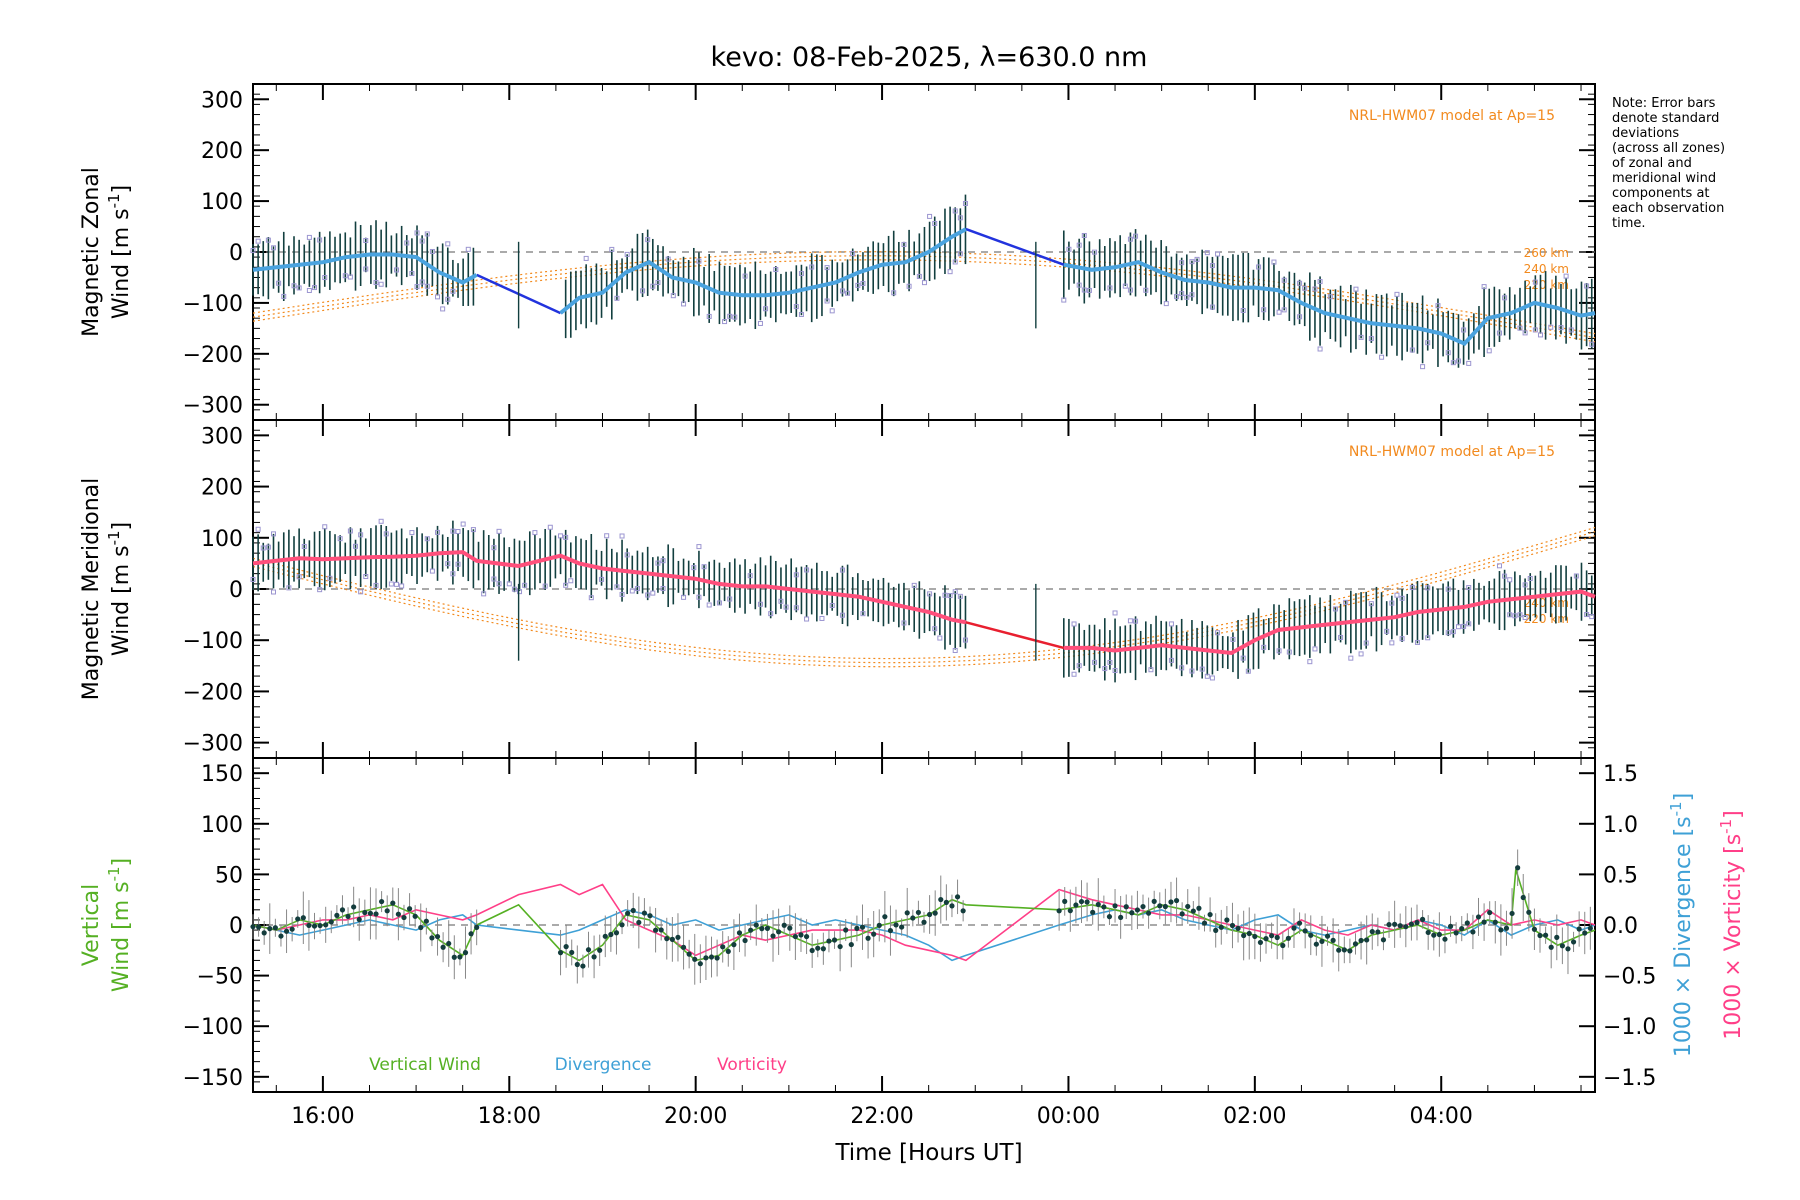 The width and height of the screenshot is (1800, 1200). Describe the element at coordinates (222, 436) in the screenshot. I see `y-tick-label: 300` at that location.